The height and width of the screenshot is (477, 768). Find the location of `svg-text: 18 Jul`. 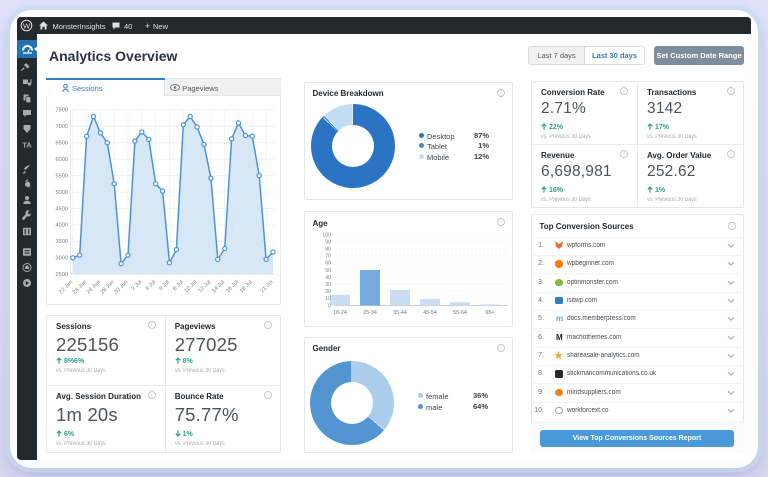

svg-text: 18 Jul is located at coordinates (246, 286).